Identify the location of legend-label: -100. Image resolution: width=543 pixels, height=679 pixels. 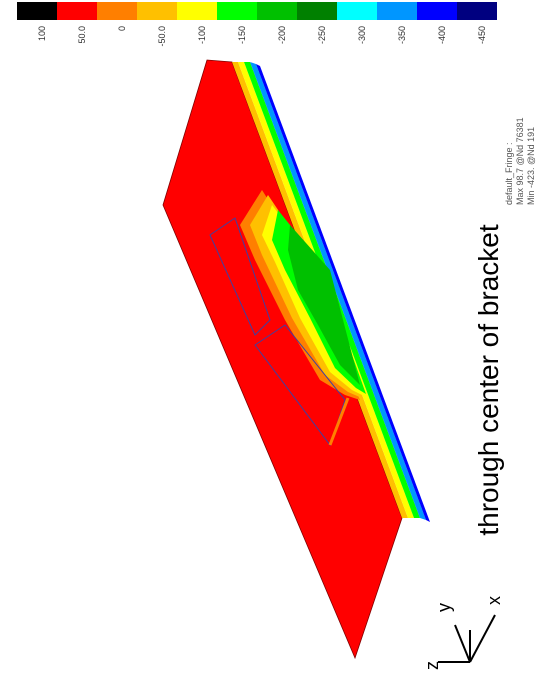
(202, 35).